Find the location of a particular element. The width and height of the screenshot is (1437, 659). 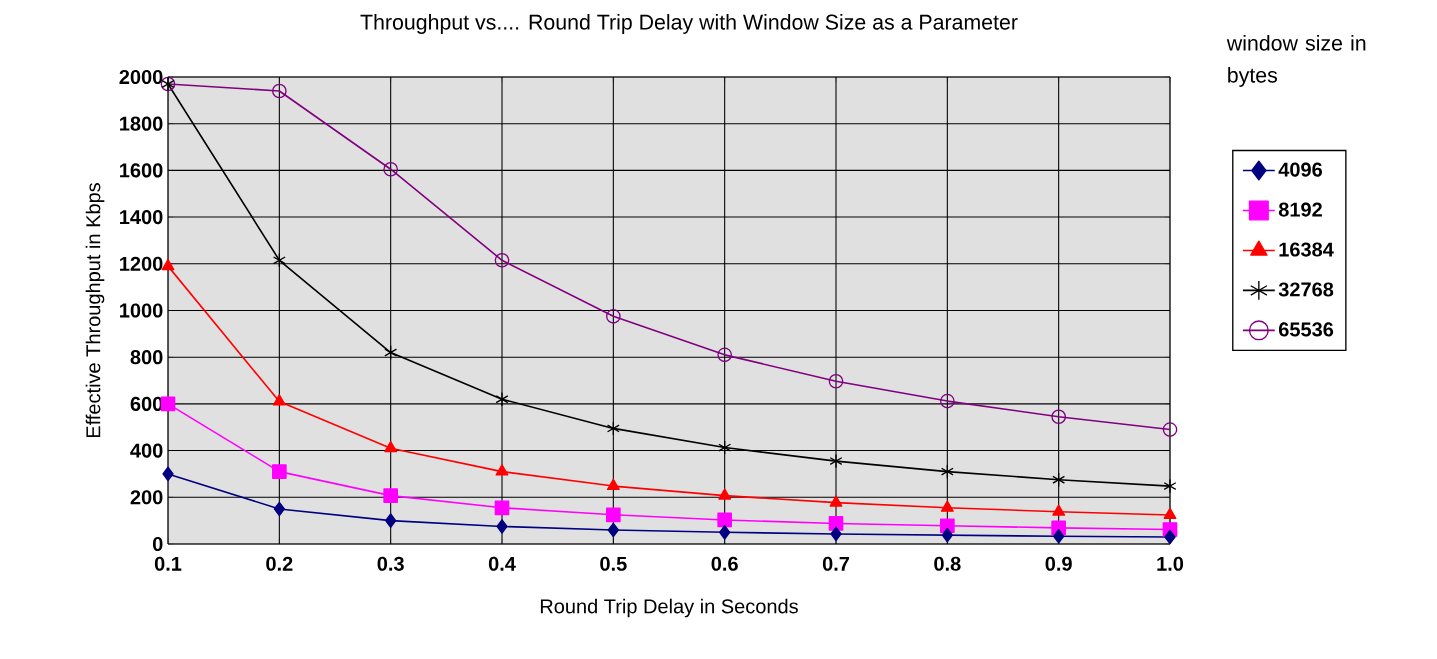

legend-label: 65536 is located at coordinates (1306, 329).